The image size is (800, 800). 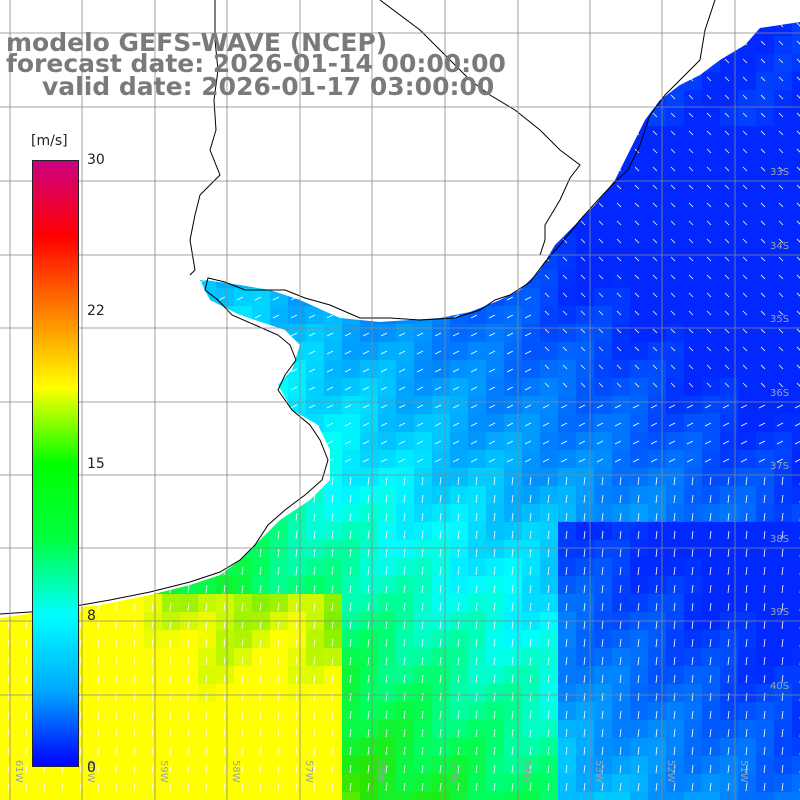 I want to click on lon-label: 51W, so click(x=743, y=771).